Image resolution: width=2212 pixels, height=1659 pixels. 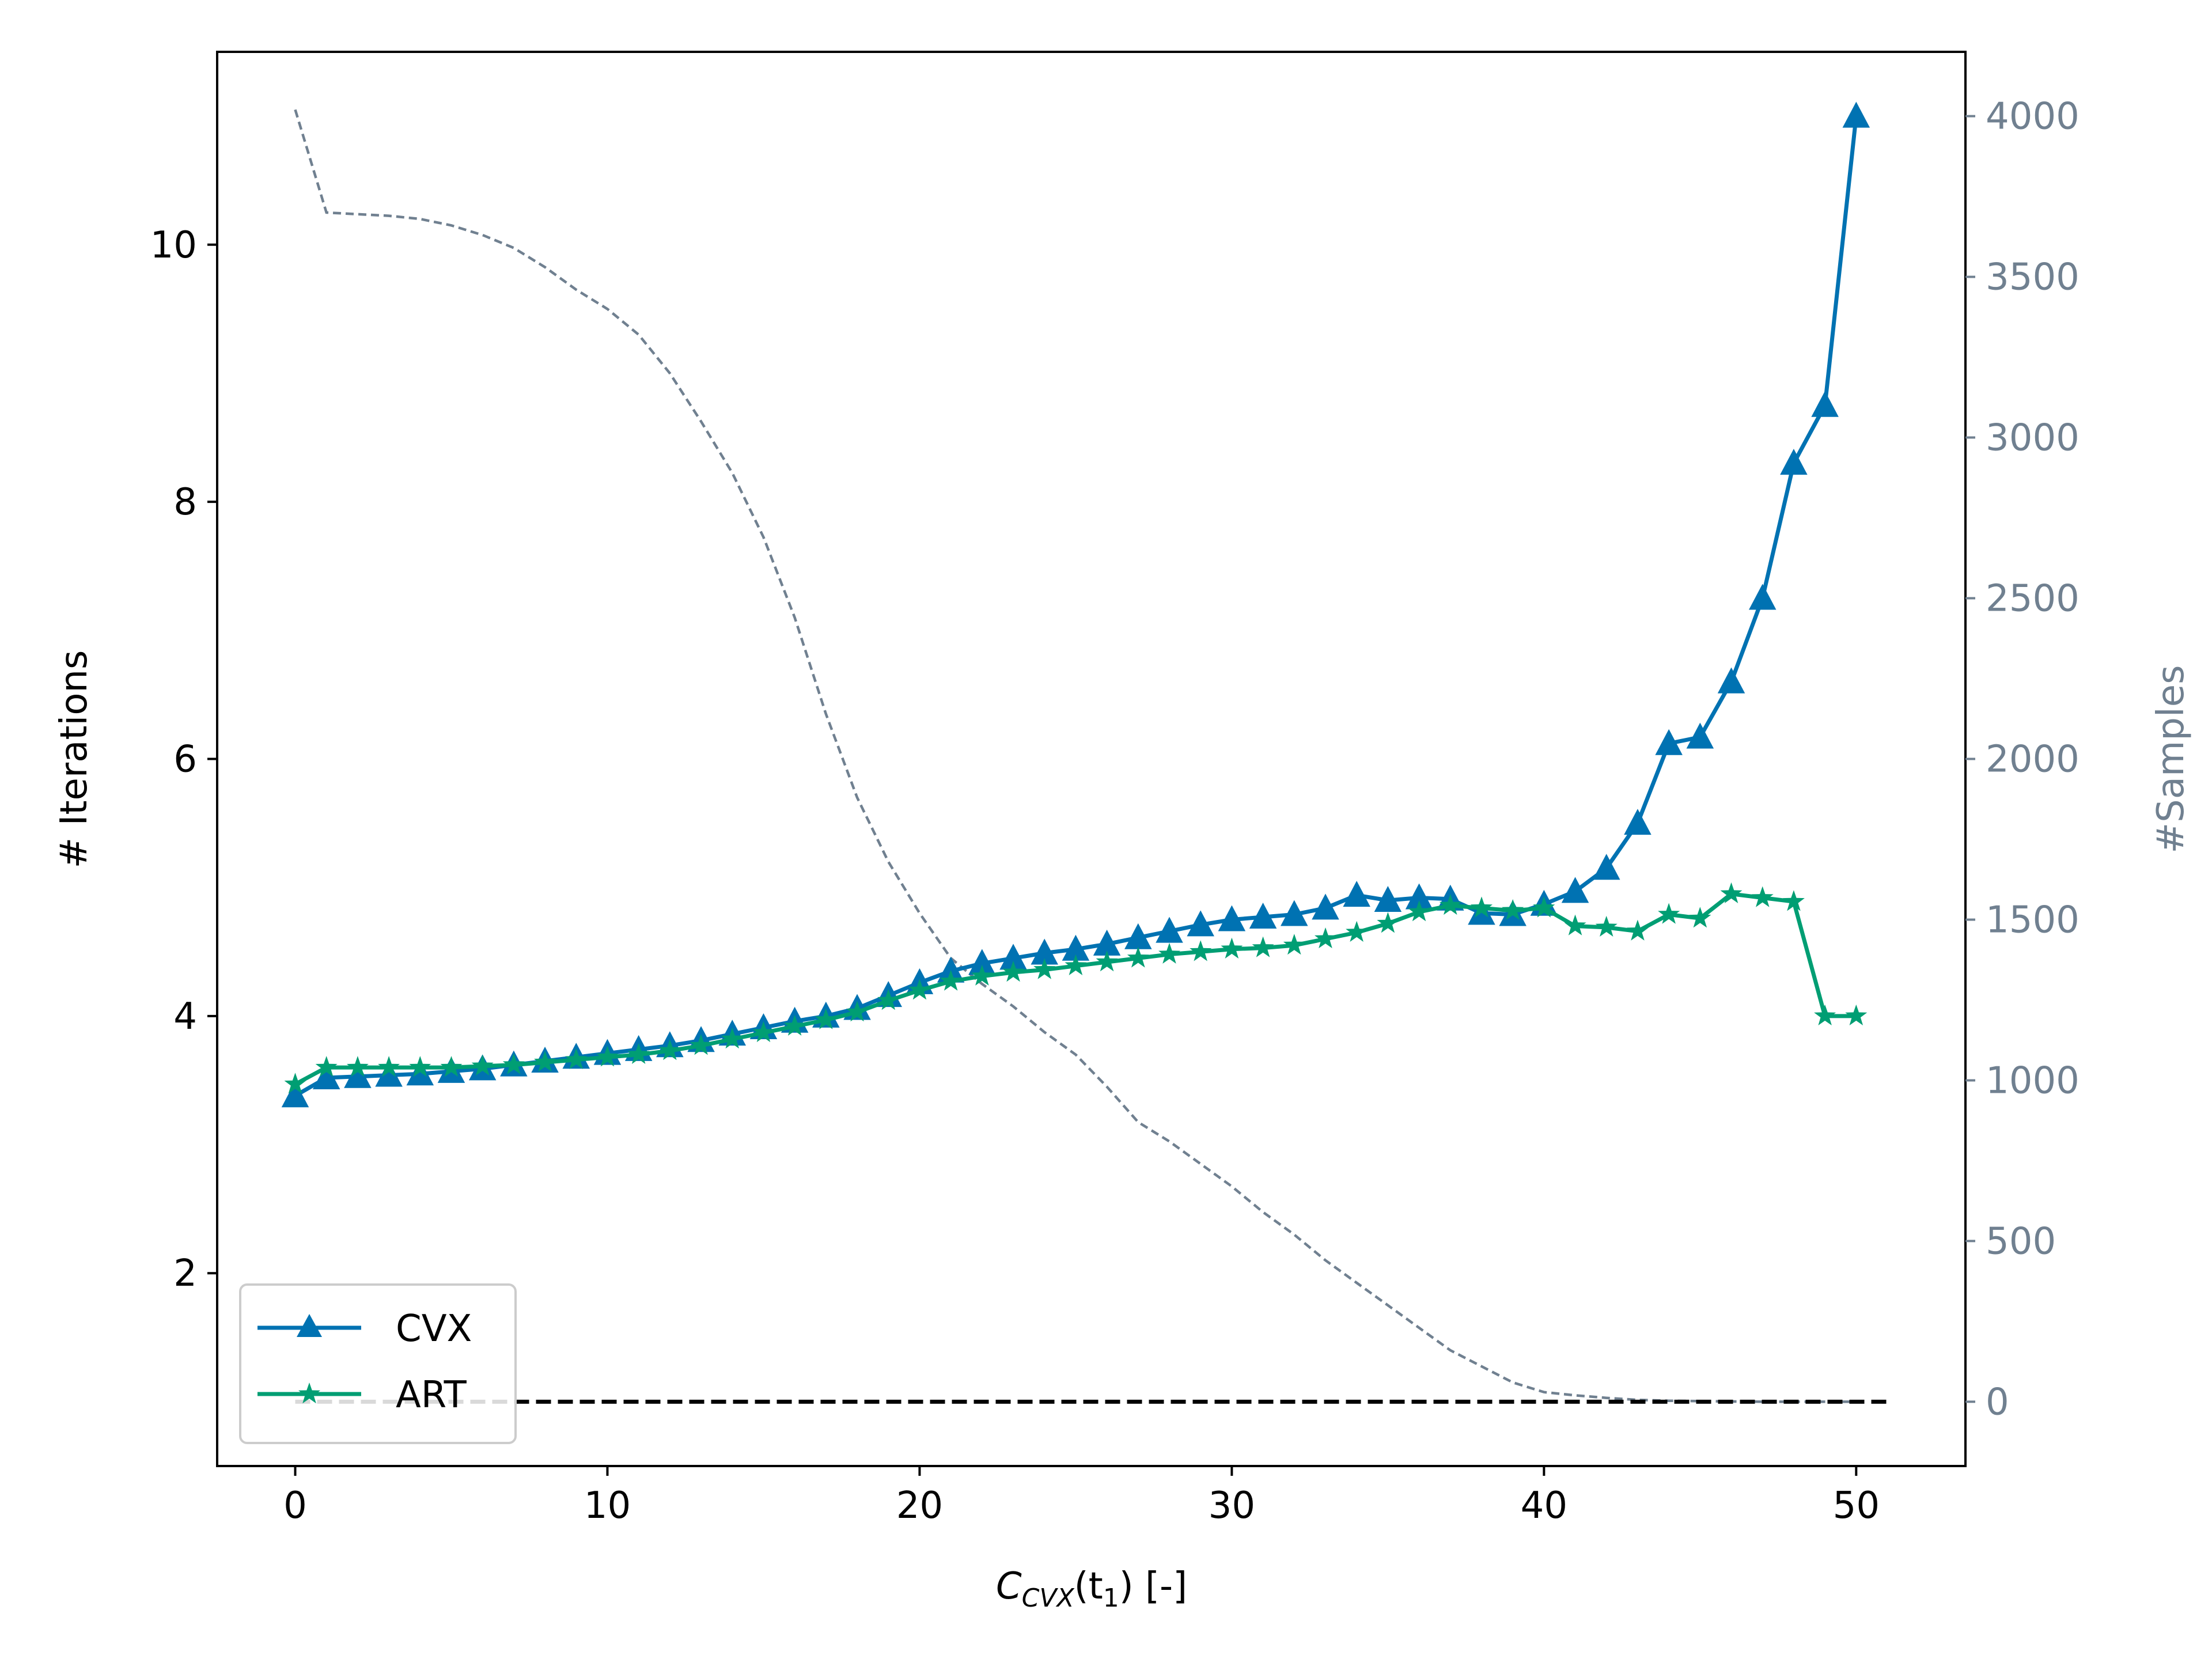 What do you see at coordinates (74, 759) in the screenshot?
I see `y-axis-left-label: # Iterations` at bounding box center [74, 759].